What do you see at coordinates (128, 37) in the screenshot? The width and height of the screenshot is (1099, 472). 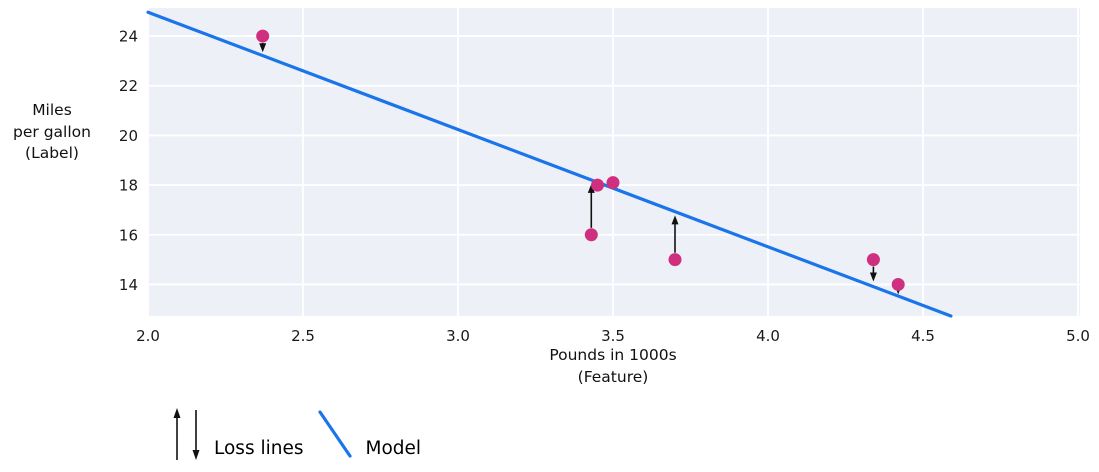 I see `y-tick-label: 24` at bounding box center [128, 37].